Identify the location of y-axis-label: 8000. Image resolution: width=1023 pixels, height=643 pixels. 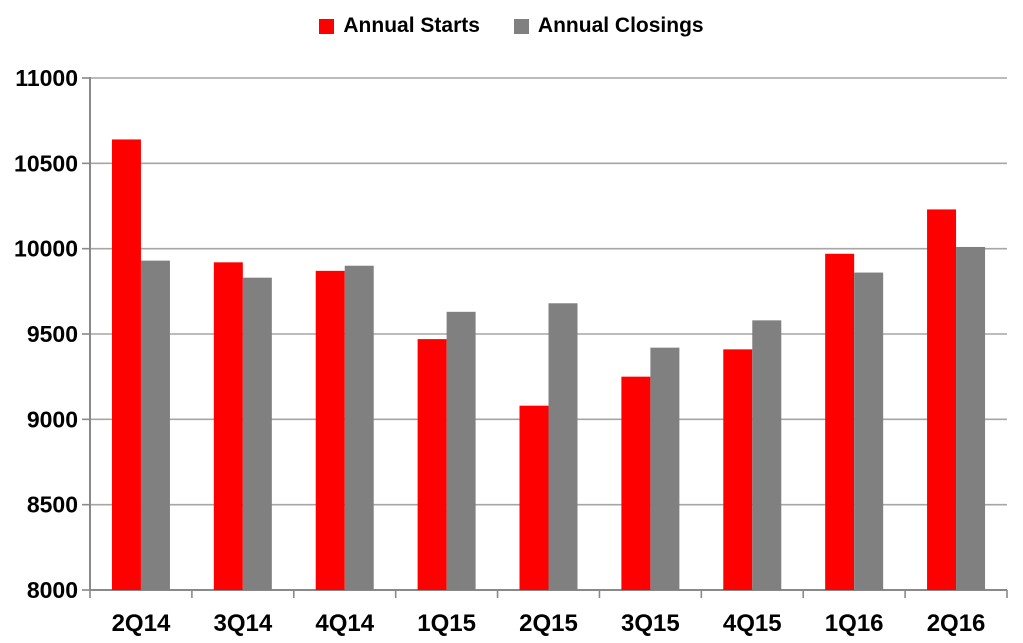
(52, 590).